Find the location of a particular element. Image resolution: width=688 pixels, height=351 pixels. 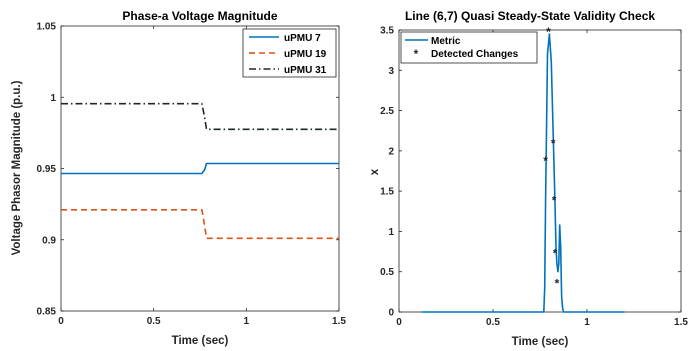

y-tick-label: 0 is located at coordinates (391, 313).